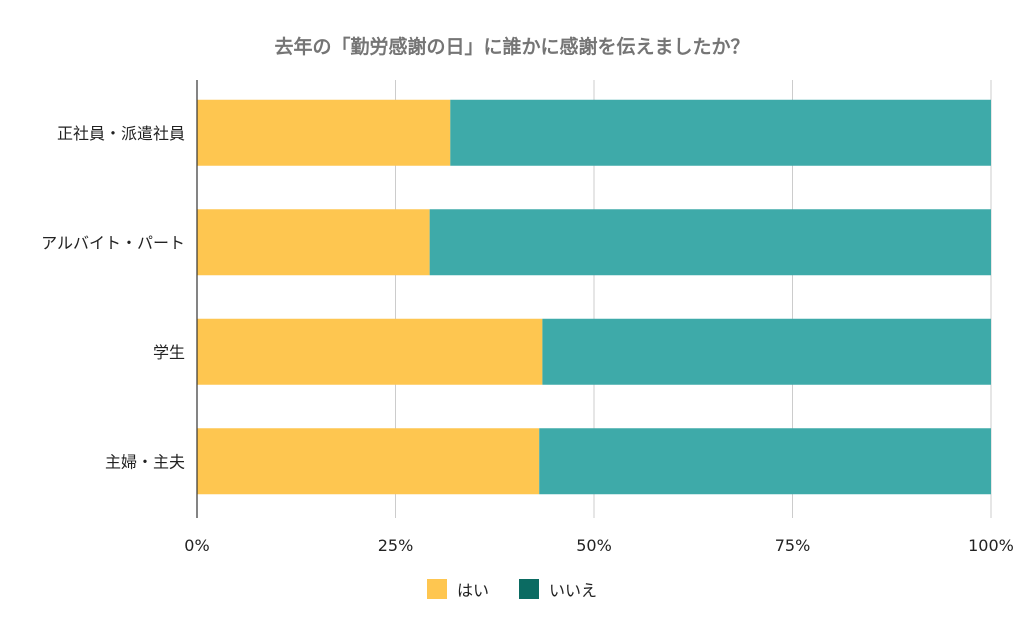 The width and height of the screenshot is (1024, 633). I want to click on legend: はい いいえ, so click(512, 589).